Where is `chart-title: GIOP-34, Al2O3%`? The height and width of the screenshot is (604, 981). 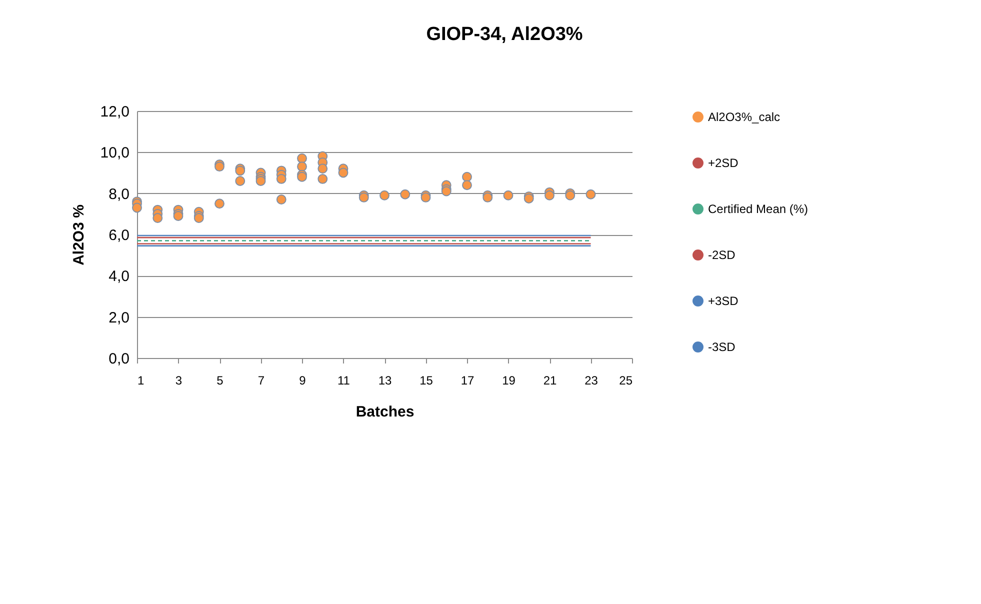
chart-title: GIOP-34, Al2O3% is located at coordinates (504, 34).